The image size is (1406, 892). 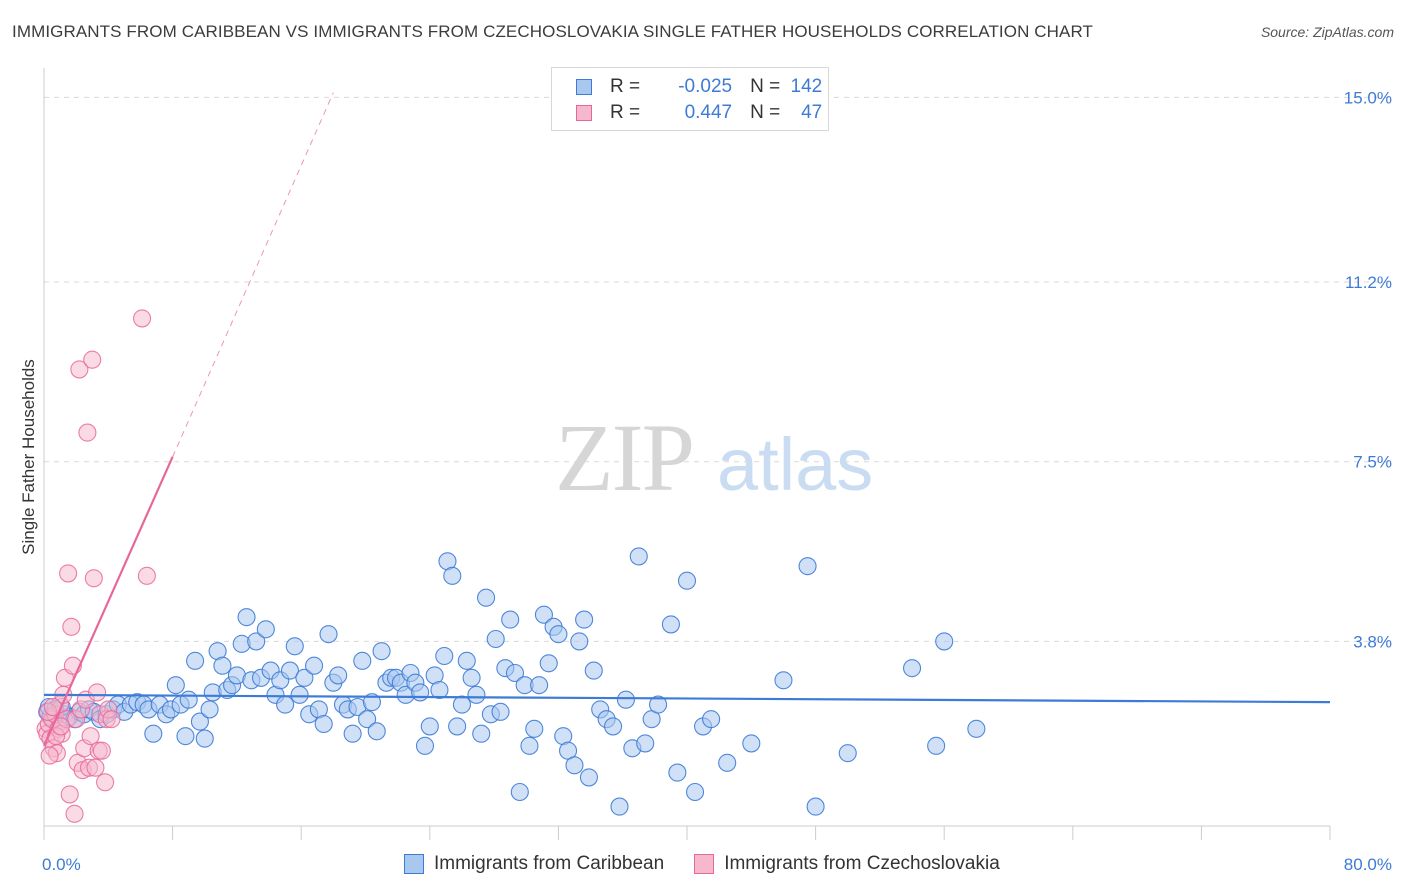 I want to click on legend-label-czechoslovakia: Immigrants from Czechoslovakia, so click(x=862, y=863).